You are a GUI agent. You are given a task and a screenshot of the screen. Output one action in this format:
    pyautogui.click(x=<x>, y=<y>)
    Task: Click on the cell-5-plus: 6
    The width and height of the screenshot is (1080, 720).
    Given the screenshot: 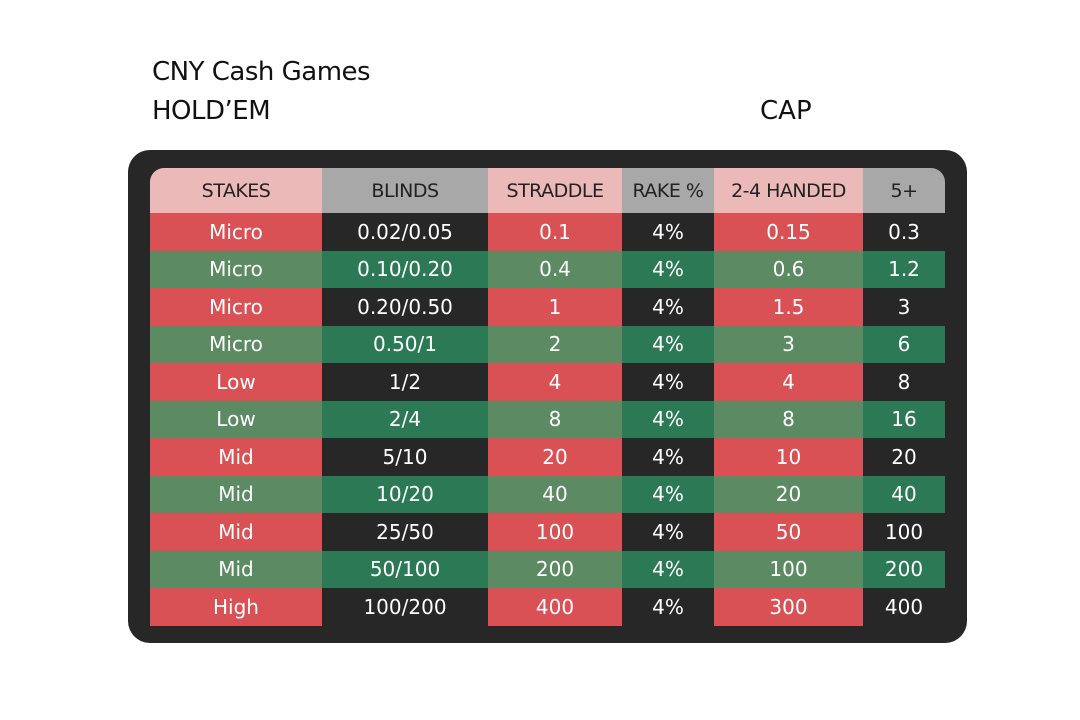 What is the action you would take?
    pyautogui.click(x=904, y=344)
    